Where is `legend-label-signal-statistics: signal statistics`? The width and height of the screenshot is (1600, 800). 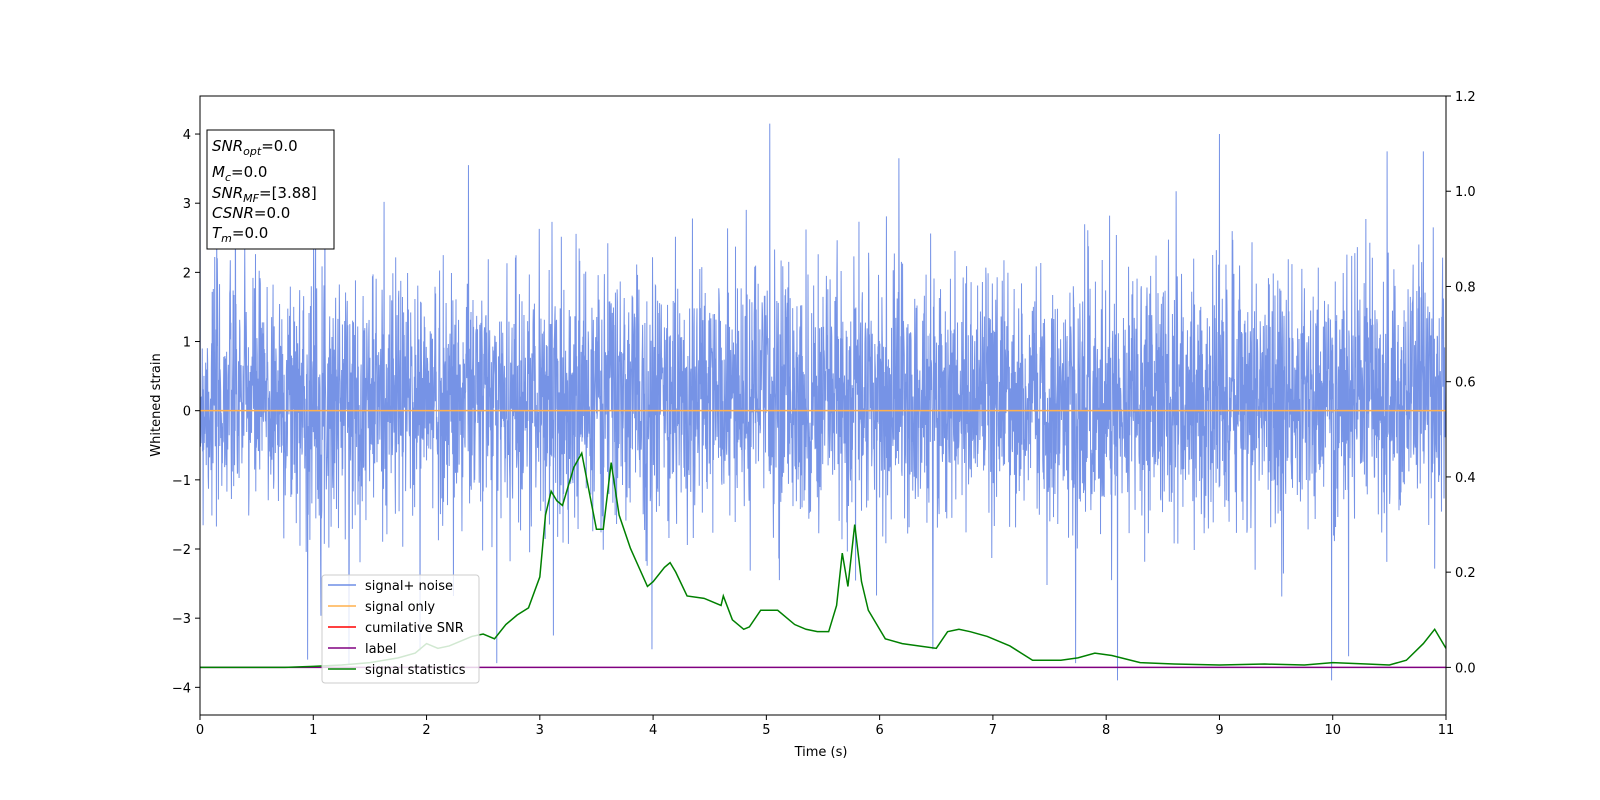
legend-label-signal-statistics: signal statistics is located at coordinates (415, 670).